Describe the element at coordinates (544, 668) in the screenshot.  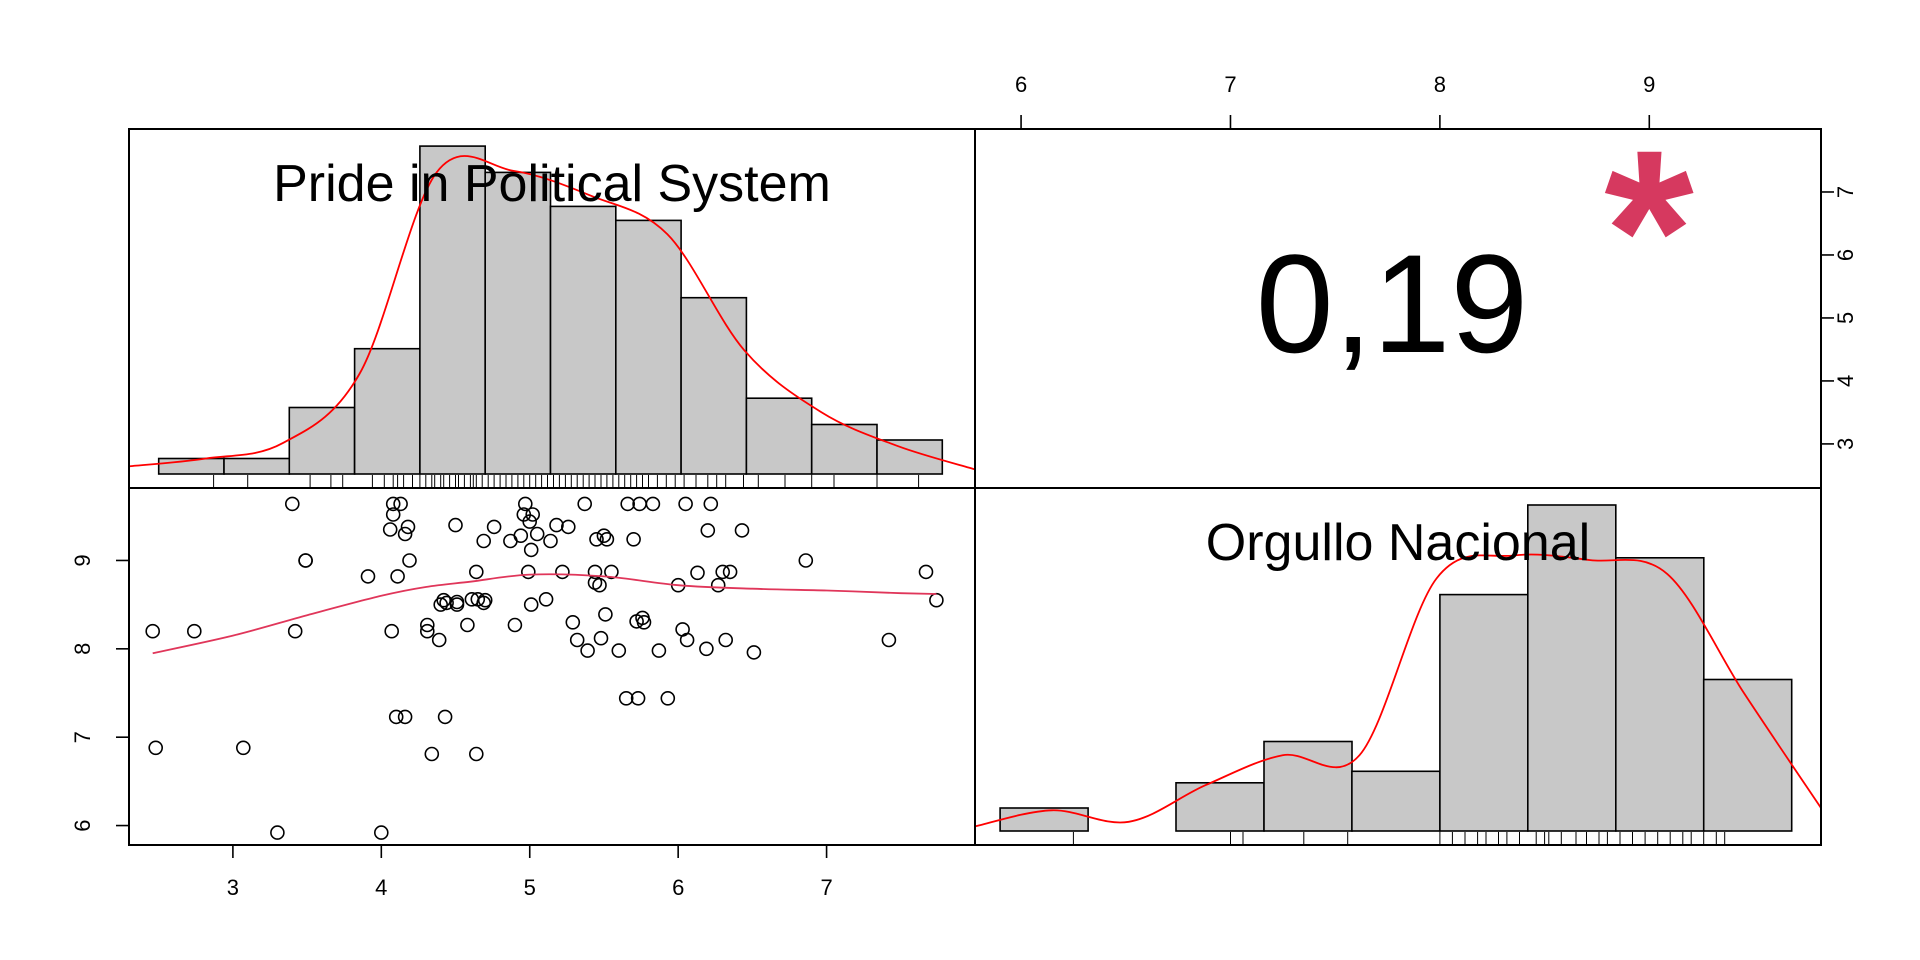
I see `scatter-points-layer` at that location.